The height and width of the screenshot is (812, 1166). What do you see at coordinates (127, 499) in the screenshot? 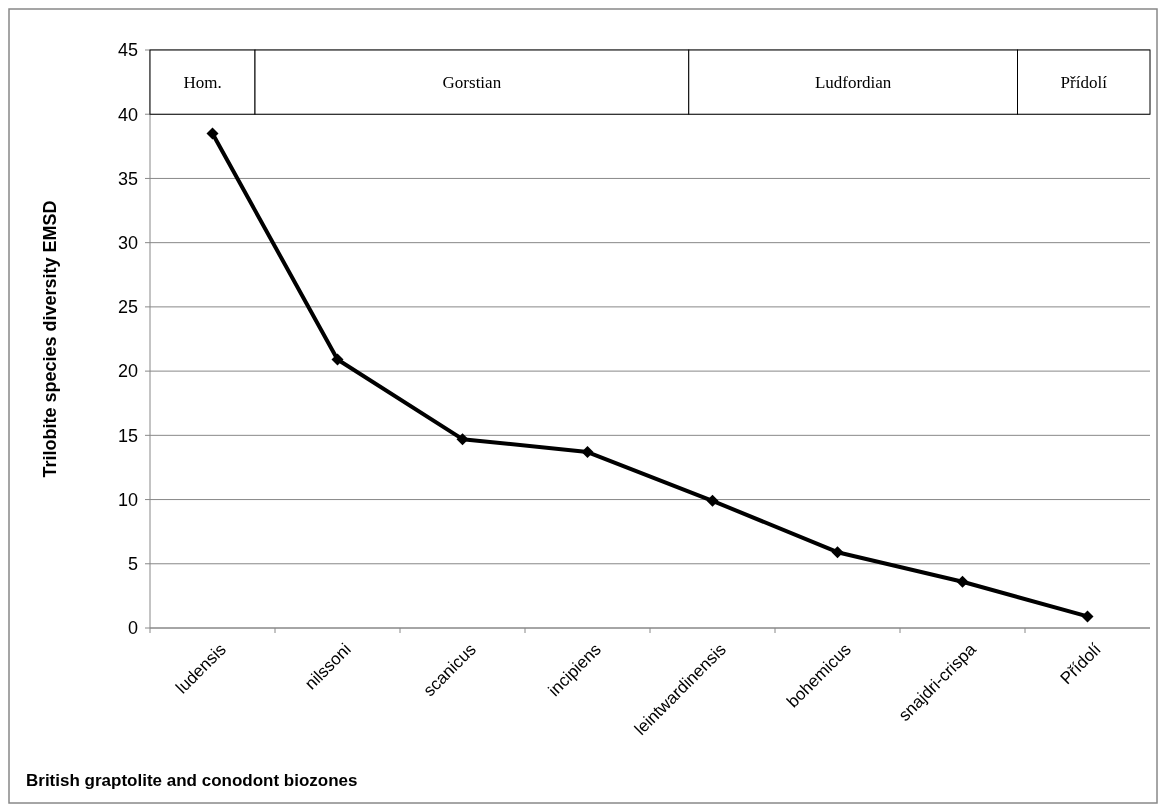
I see `y-tick-label: 10` at bounding box center [127, 499].